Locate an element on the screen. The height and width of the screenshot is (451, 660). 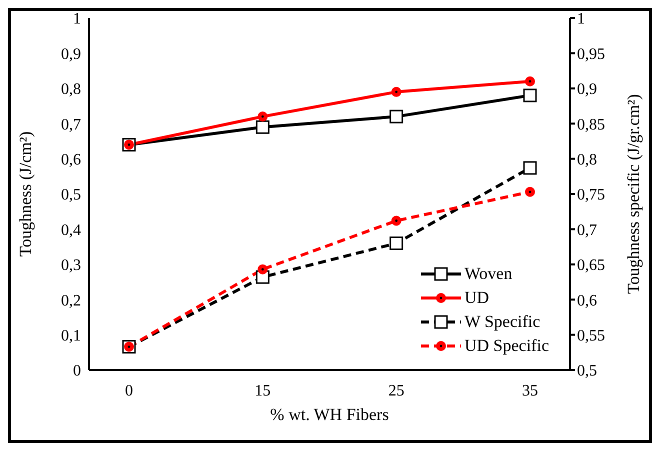
x-tick-label: 15 is located at coordinates (262, 391).